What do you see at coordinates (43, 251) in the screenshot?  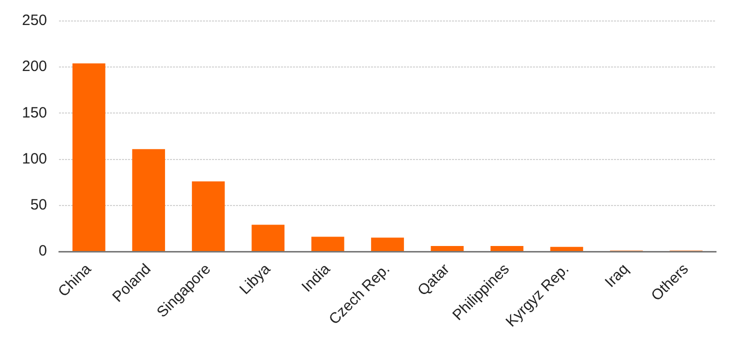 I see `y-tick-label: 0` at bounding box center [43, 251].